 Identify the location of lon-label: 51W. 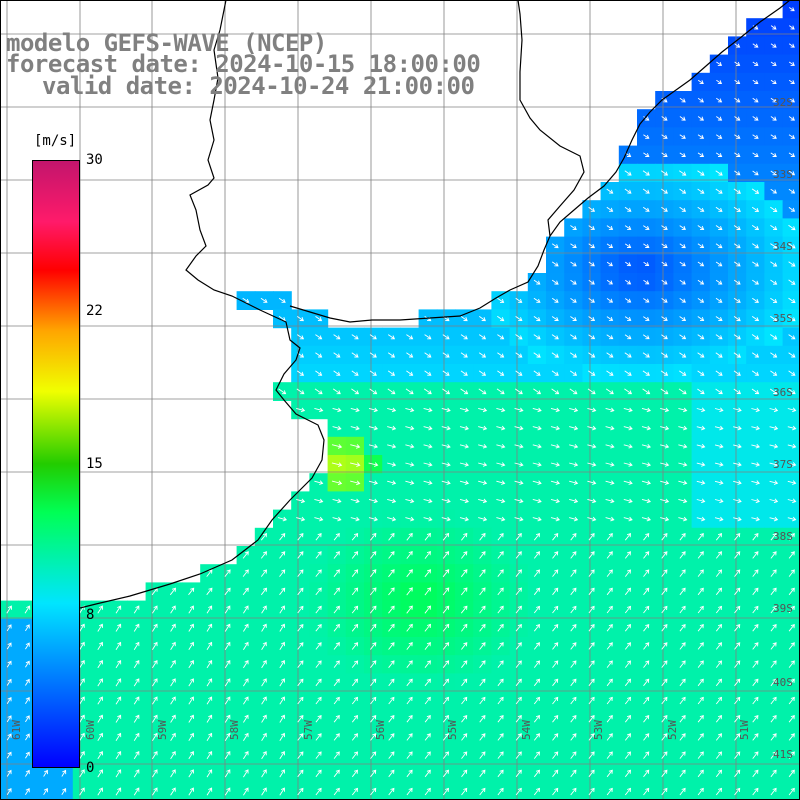
(744, 730).